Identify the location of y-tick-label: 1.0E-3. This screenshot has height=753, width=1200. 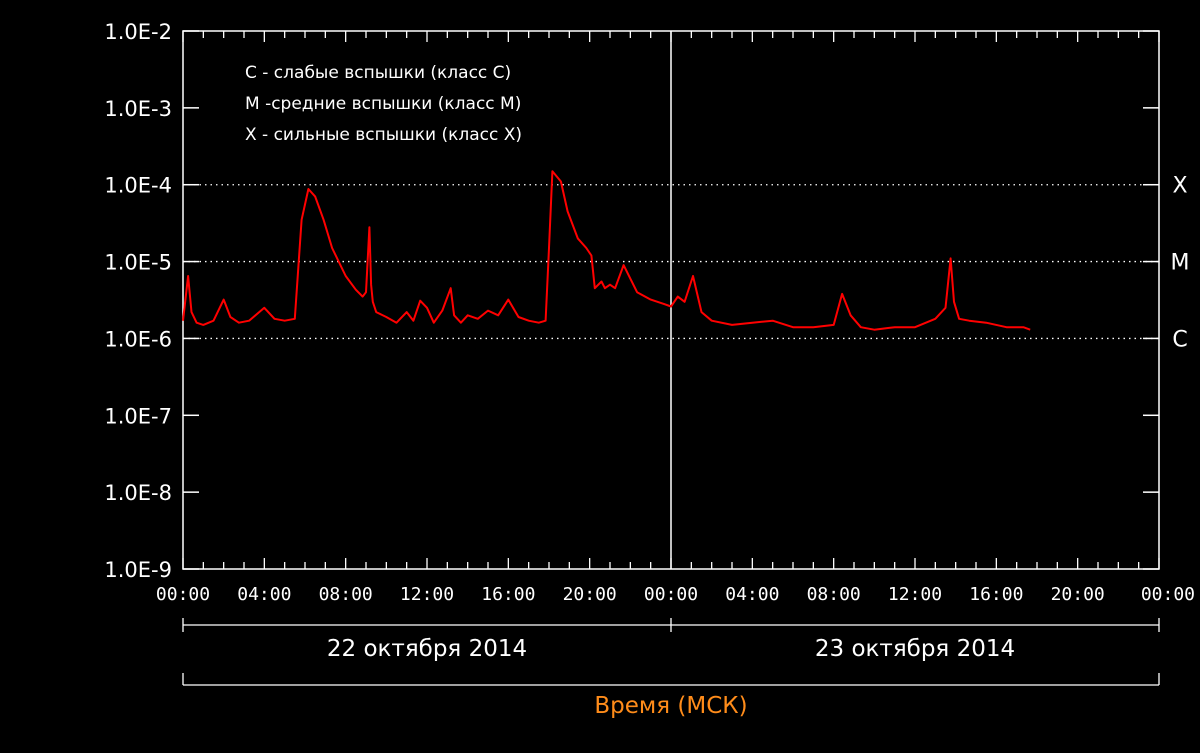
(138, 109).